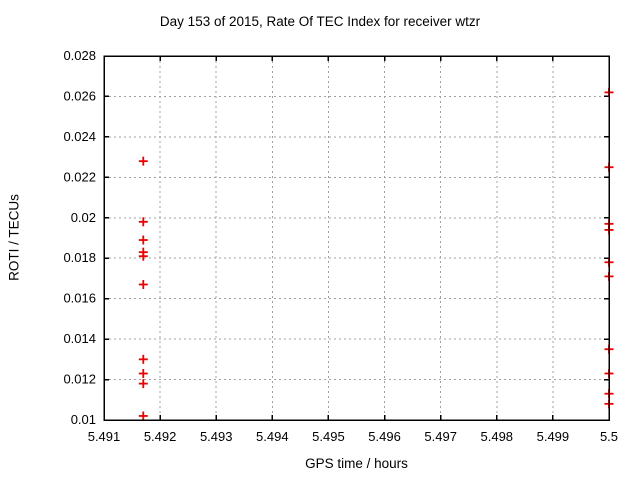 This screenshot has height=480, width=640. I want to click on y-tick-label: 0.028, so click(79, 55).